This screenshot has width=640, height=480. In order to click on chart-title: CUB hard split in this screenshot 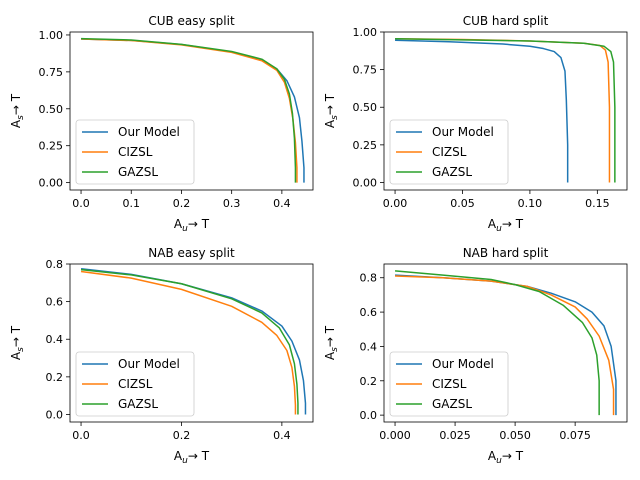, I will do `click(506, 21)`.